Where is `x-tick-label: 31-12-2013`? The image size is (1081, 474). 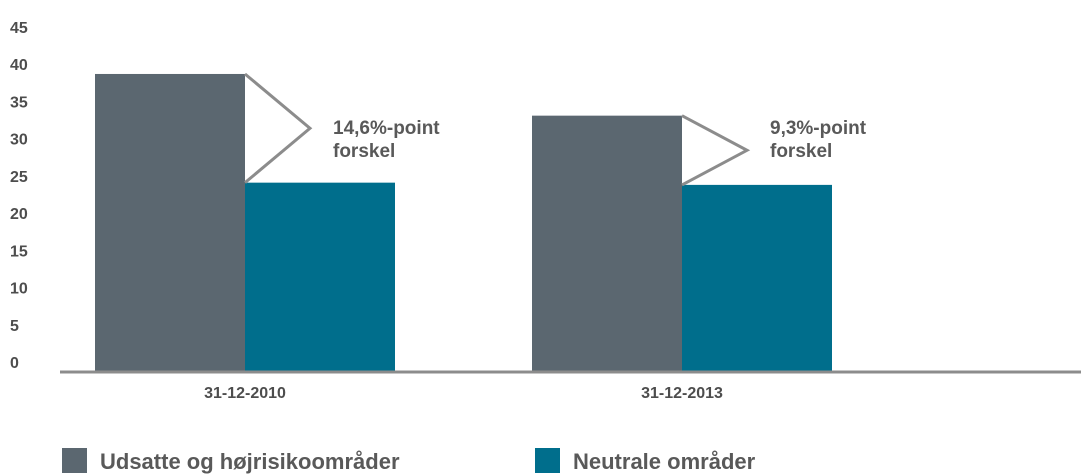 x-tick-label: 31-12-2013 is located at coordinates (682, 393).